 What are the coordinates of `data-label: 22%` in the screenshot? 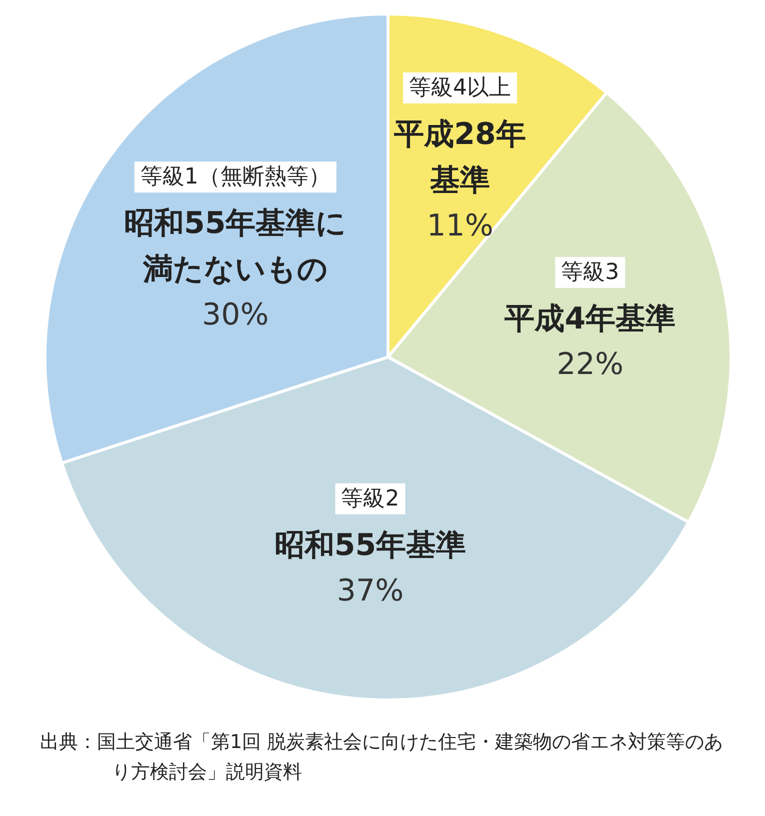 It's located at (590, 364).